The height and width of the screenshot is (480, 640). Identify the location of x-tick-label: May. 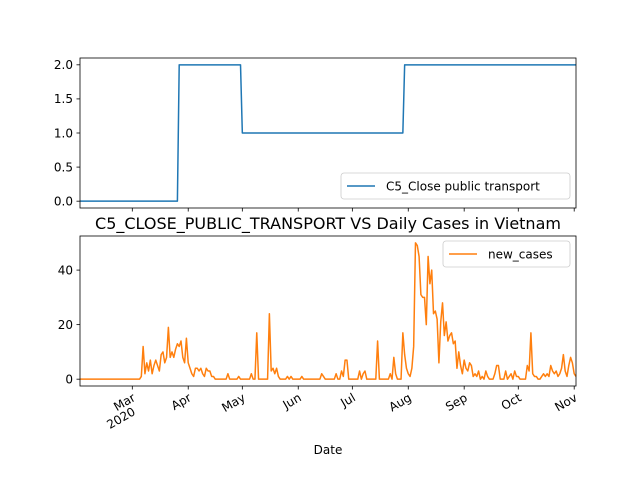
(233, 402).